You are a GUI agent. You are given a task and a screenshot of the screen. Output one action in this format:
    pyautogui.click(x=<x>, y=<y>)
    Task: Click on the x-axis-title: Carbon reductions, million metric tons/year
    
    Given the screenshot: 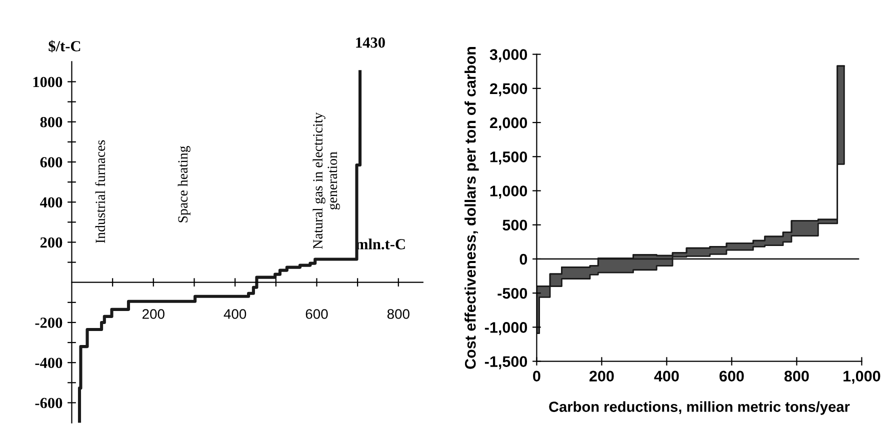 What is the action you would take?
    pyautogui.click(x=699, y=408)
    